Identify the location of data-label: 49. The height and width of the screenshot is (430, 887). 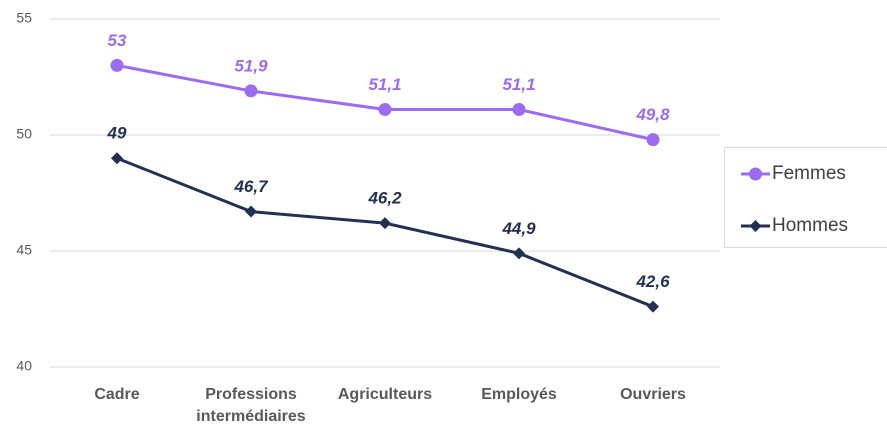
(117, 133).